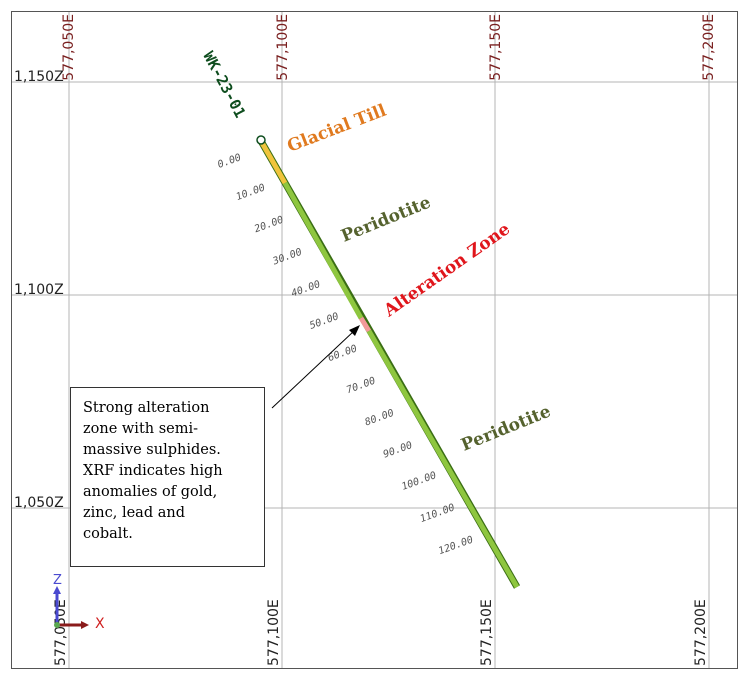 The width and height of the screenshot is (745, 683). I want to click on z-axis-arrowhead, so click(57, 590).